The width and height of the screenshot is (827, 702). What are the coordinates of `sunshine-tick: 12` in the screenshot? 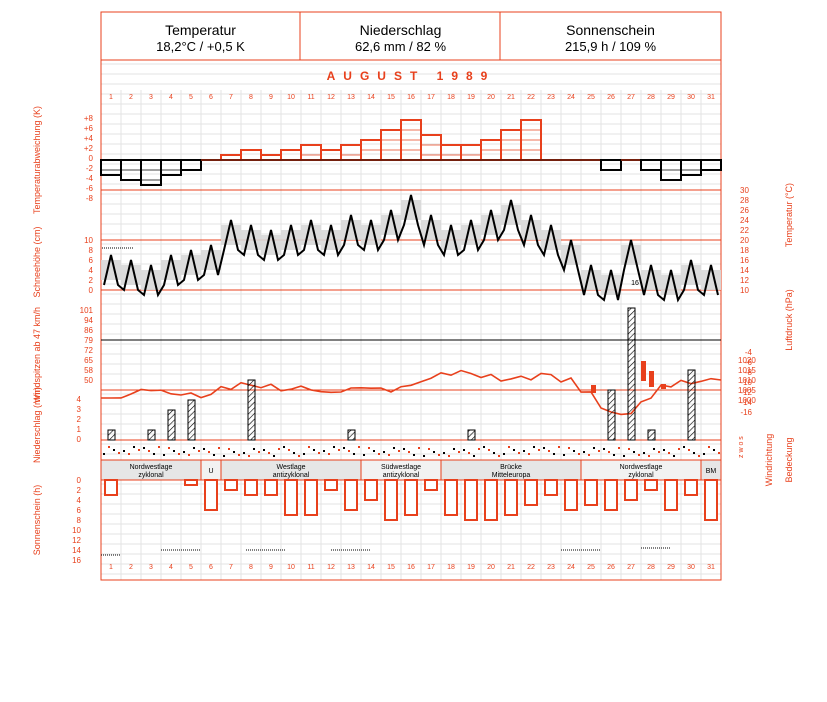 It's located at (76, 540).